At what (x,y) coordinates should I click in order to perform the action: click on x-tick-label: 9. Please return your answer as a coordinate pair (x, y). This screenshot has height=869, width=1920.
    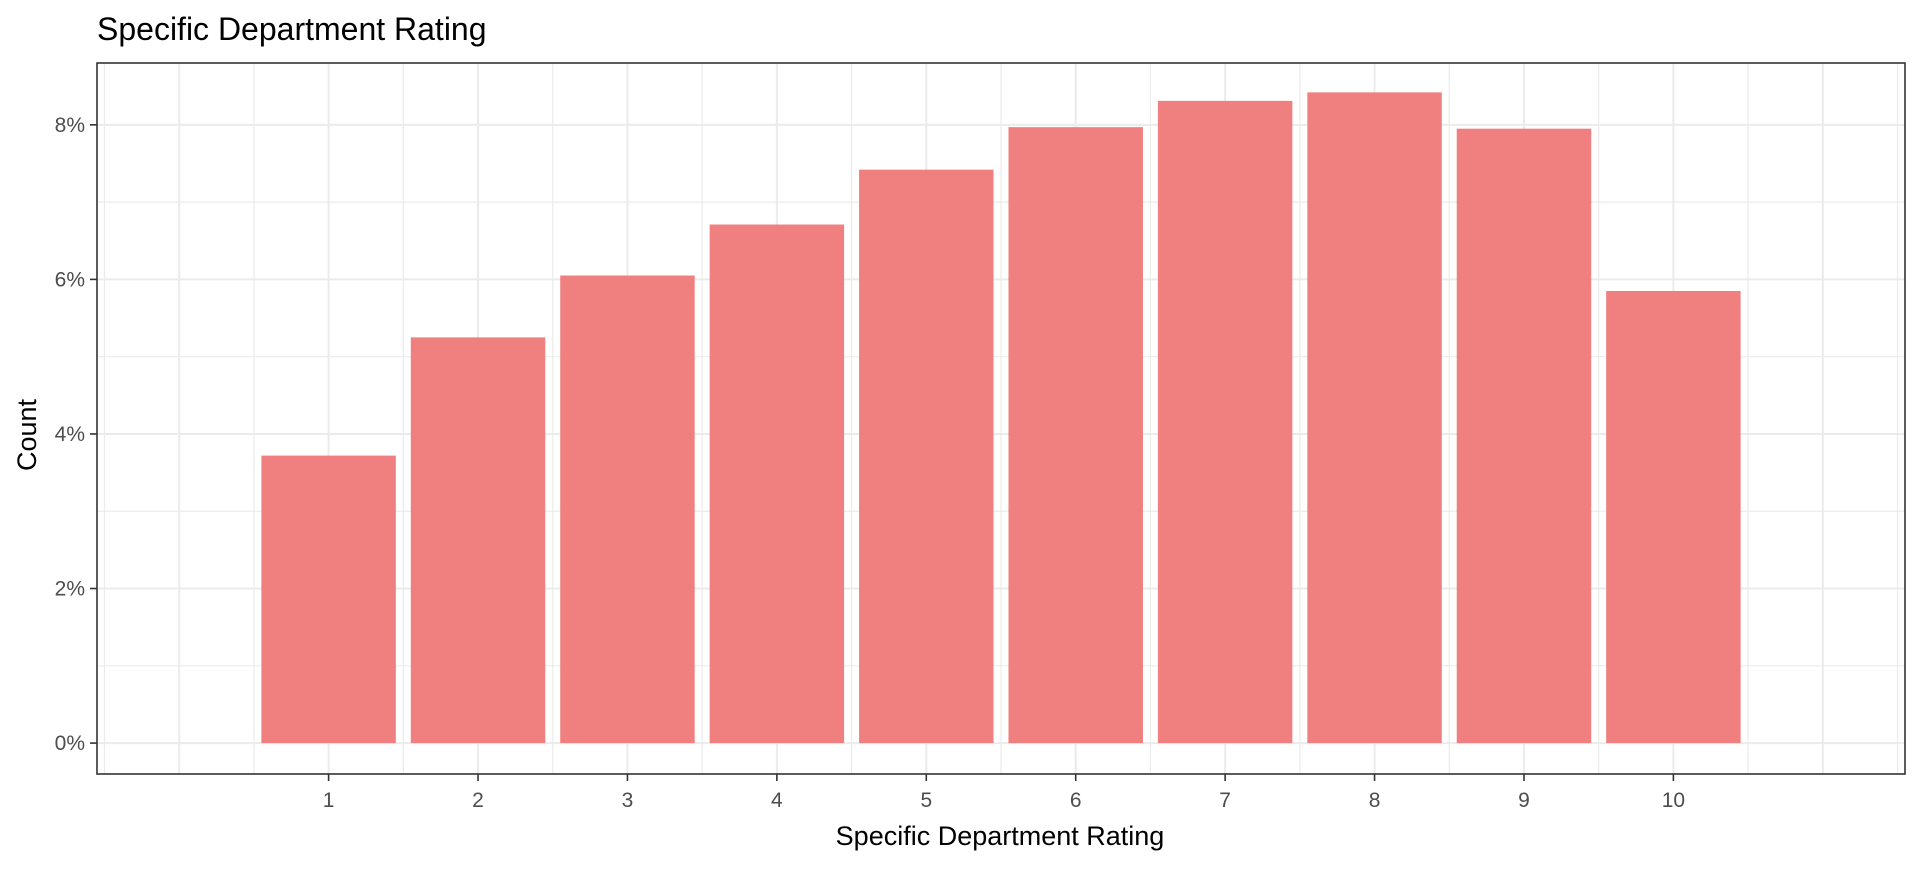
    Looking at the image, I should click on (1524, 800).